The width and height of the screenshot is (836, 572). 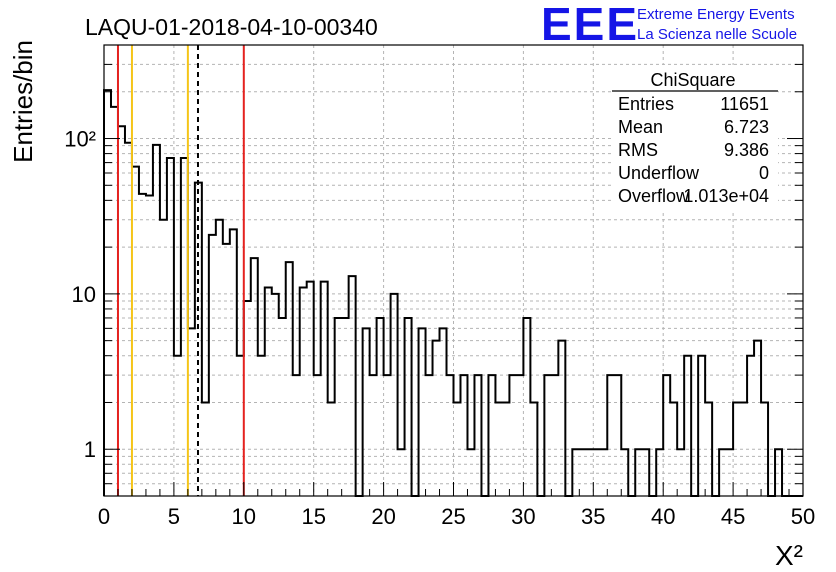 What do you see at coordinates (746, 150) in the screenshot?
I see `stats-value-rms: 9.386` at bounding box center [746, 150].